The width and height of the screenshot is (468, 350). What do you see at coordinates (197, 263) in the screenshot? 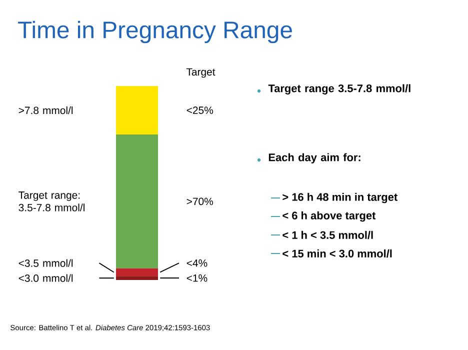
I see `text: <4%` at bounding box center [197, 263].